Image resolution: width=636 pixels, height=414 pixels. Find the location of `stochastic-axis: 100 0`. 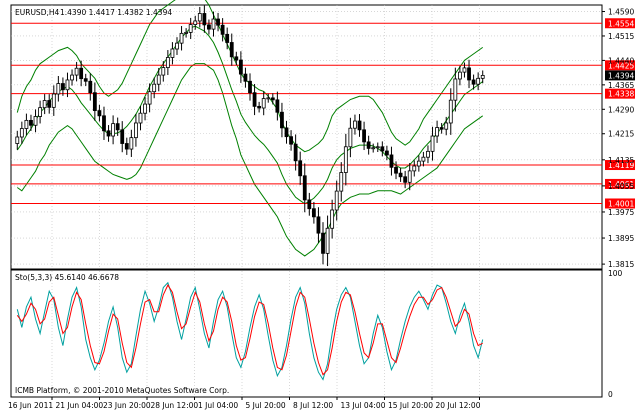

stochastic-axis: 100 0 is located at coordinates (615, 334).